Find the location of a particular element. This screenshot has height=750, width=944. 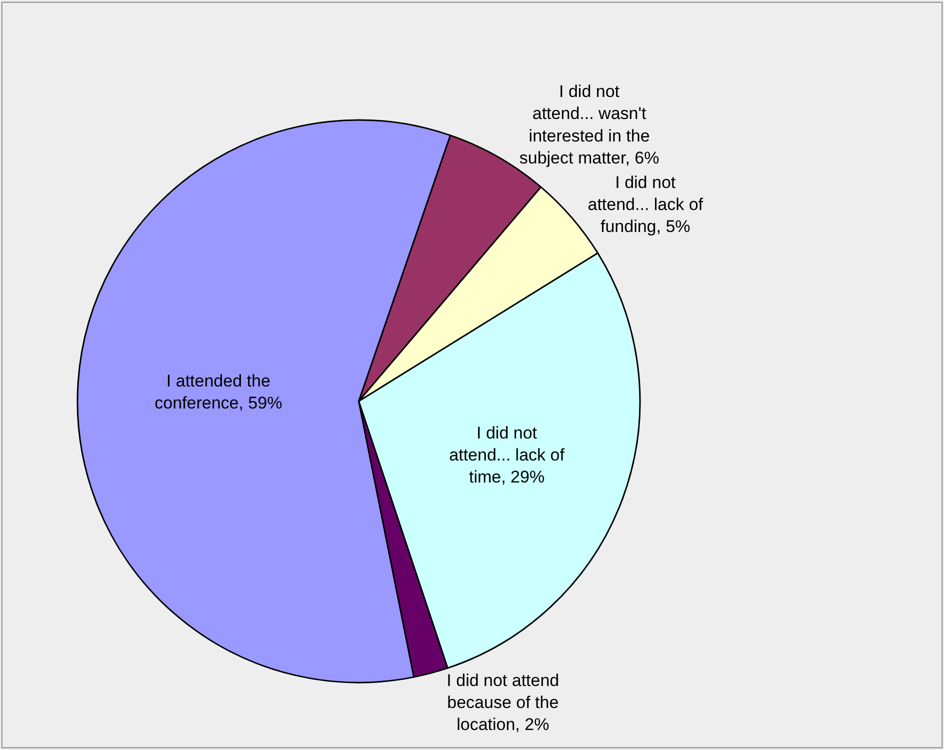

slice-label: I did not attend... wasn't interested in the subject matter, 6% is located at coordinates (589, 125).